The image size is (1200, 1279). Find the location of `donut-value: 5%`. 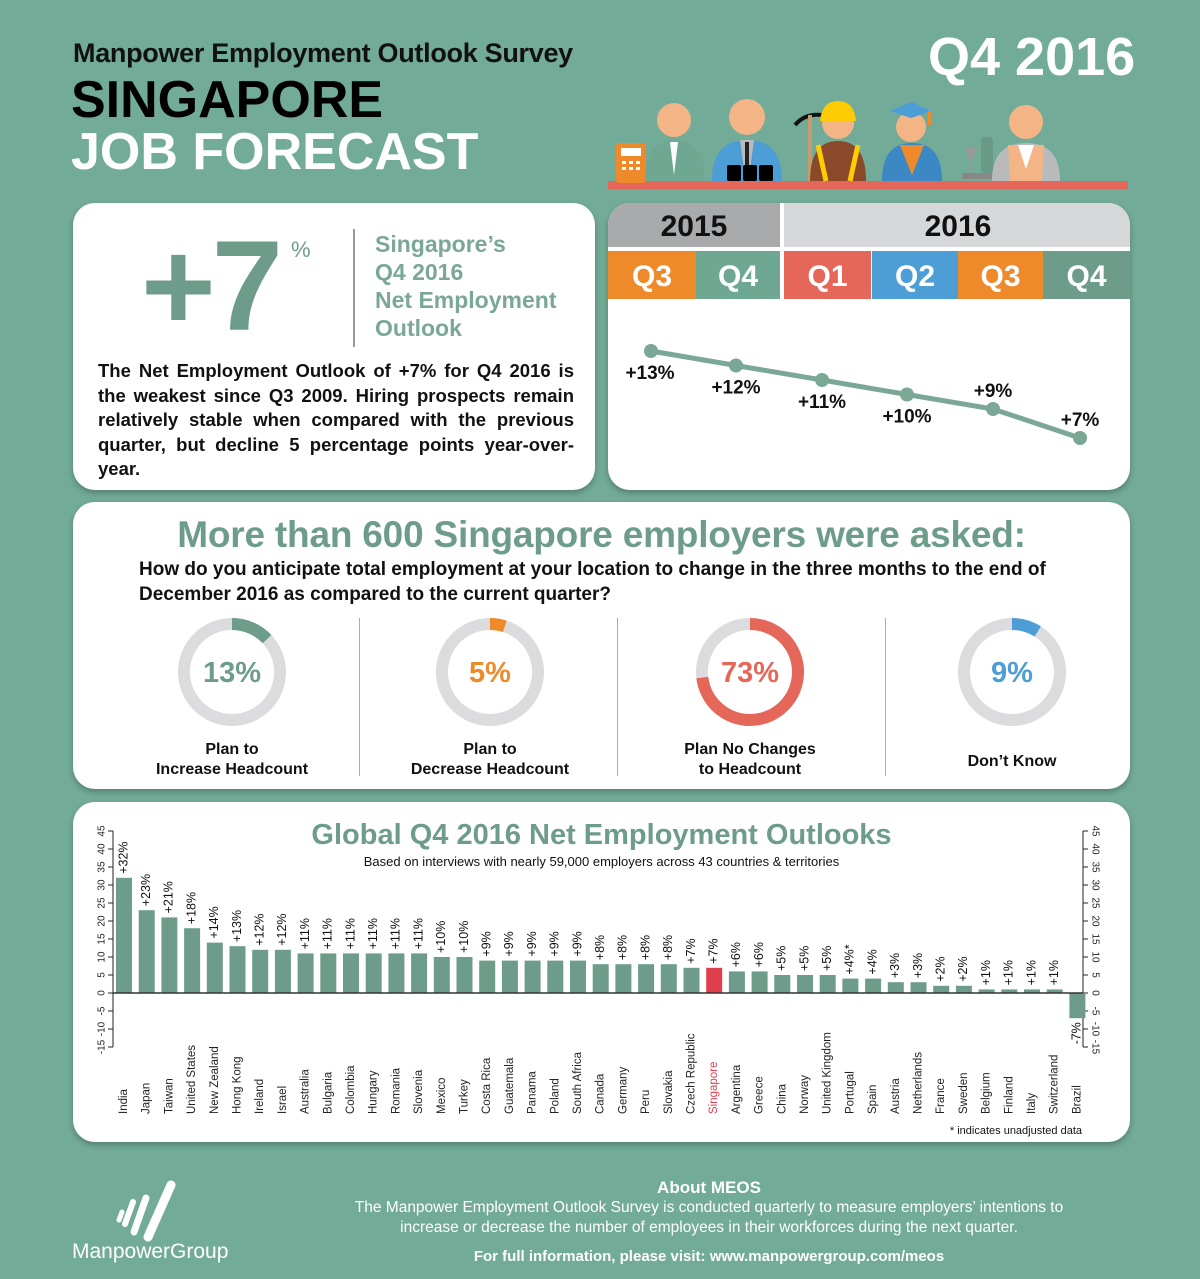

donut-value: 5% is located at coordinates (490, 673).